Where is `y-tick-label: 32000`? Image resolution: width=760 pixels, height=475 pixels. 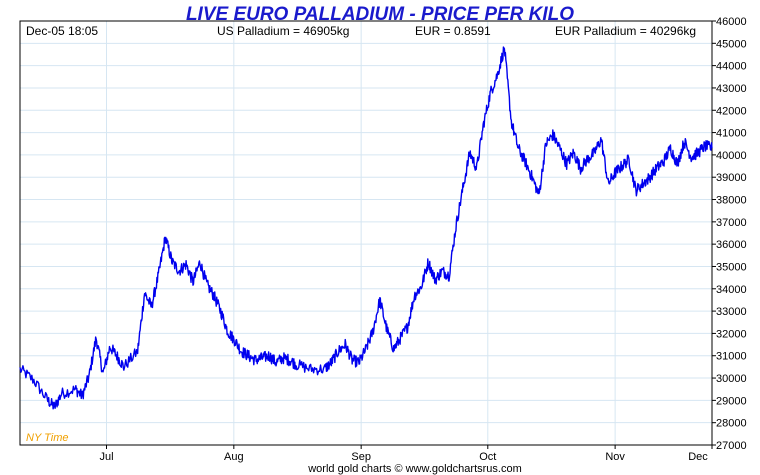 y-tick-label: 32000 is located at coordinates (731, 334).